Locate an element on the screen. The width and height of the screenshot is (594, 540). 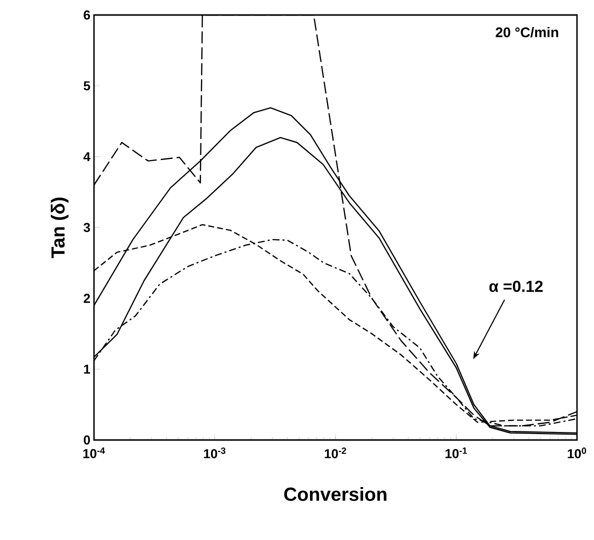
y-tick-label: 0 is located at coordinates (87, 440).